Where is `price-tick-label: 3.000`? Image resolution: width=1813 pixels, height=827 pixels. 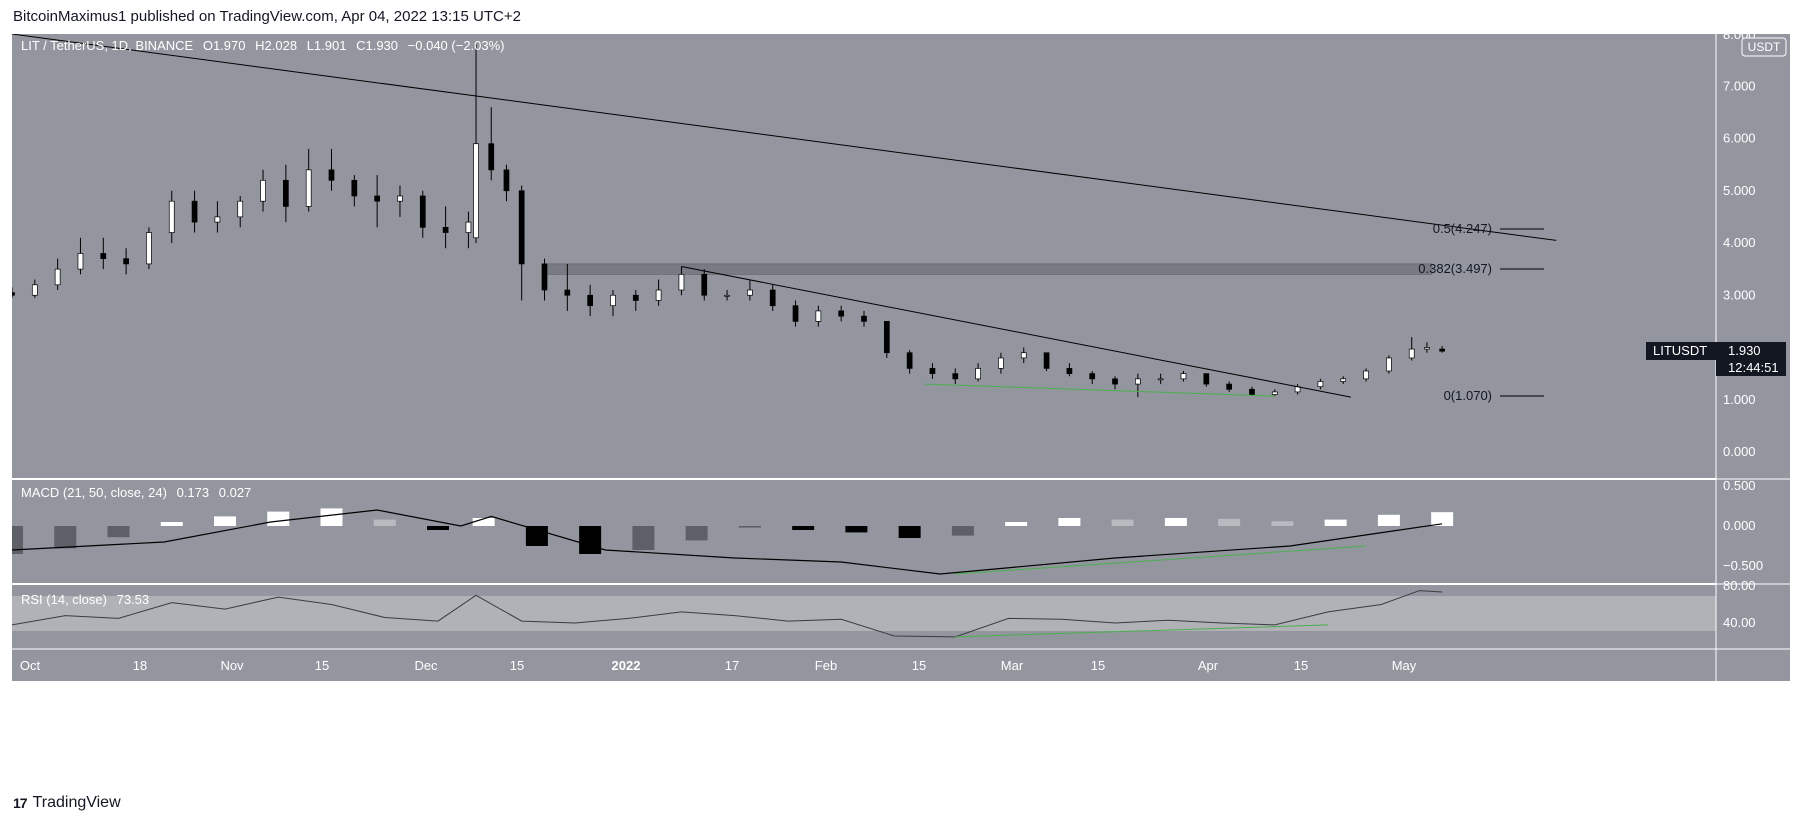
price-tick-label: 3.000 is located at coordinates (1739, 294).